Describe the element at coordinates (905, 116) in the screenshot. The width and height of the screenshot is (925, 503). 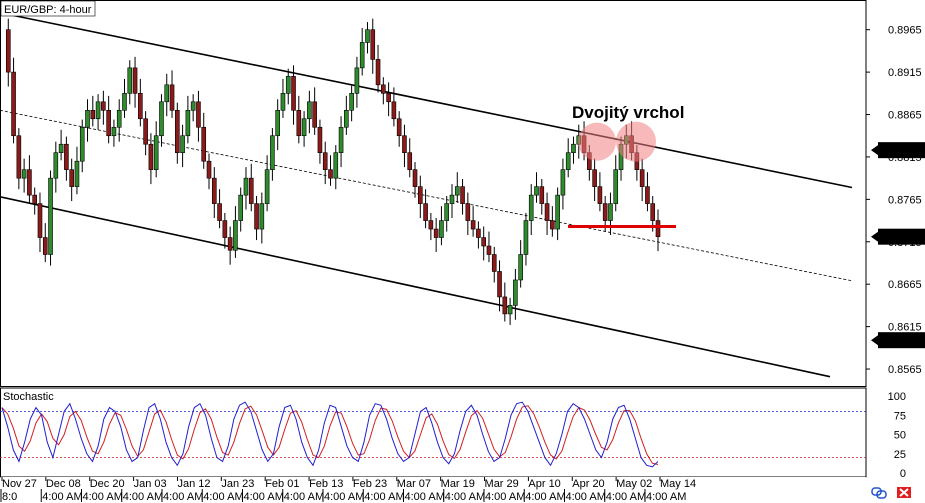
I see `price-tick-label: 0.8865` at that location.